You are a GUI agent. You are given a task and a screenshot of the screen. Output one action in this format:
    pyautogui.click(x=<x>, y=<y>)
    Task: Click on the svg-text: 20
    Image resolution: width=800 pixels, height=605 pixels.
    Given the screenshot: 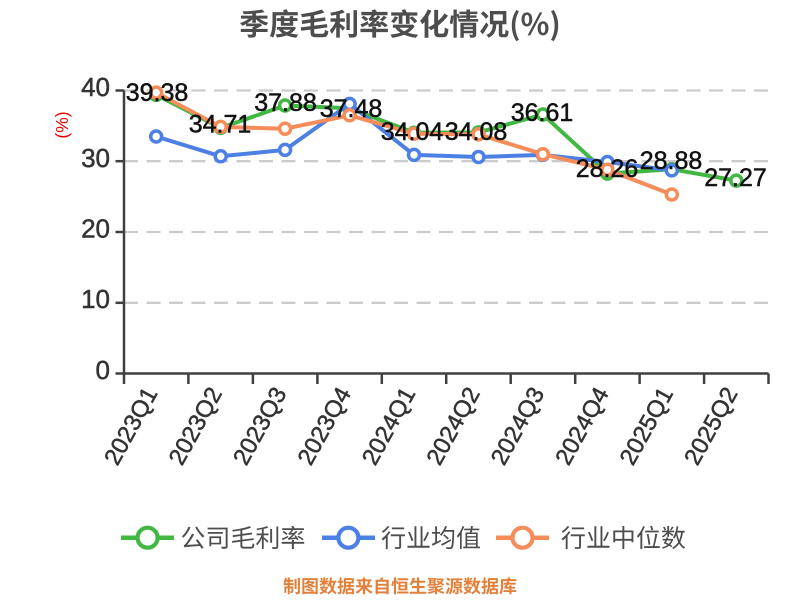 What is the action you would take?
    pyautogui.click(x=95, y=229)
    